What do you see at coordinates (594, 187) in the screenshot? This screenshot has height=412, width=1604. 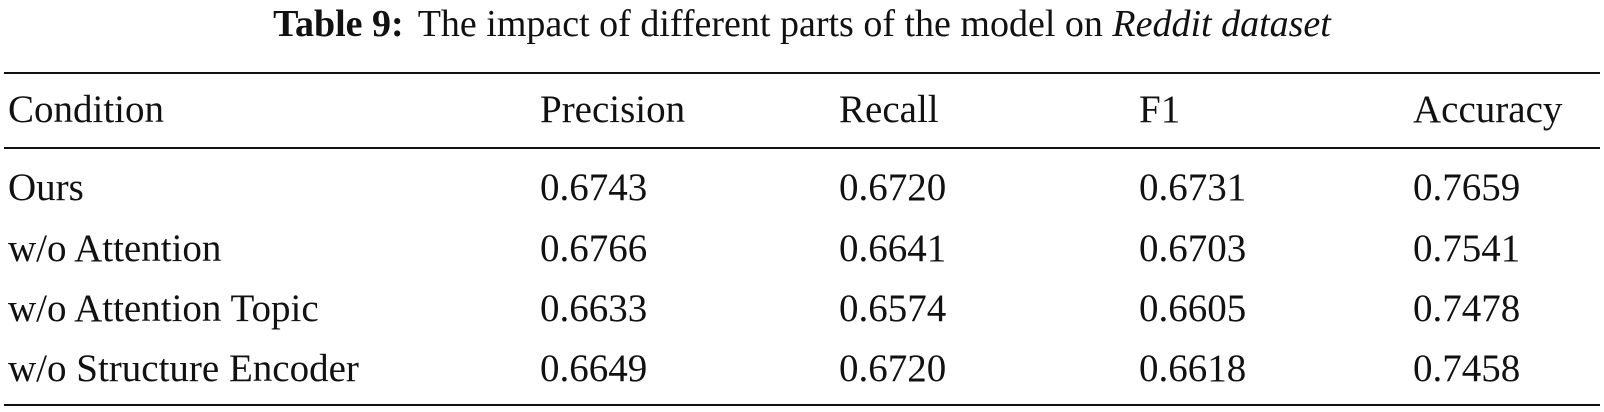 I see `table-cell: 0.6743` at bounding box center [594, 187].